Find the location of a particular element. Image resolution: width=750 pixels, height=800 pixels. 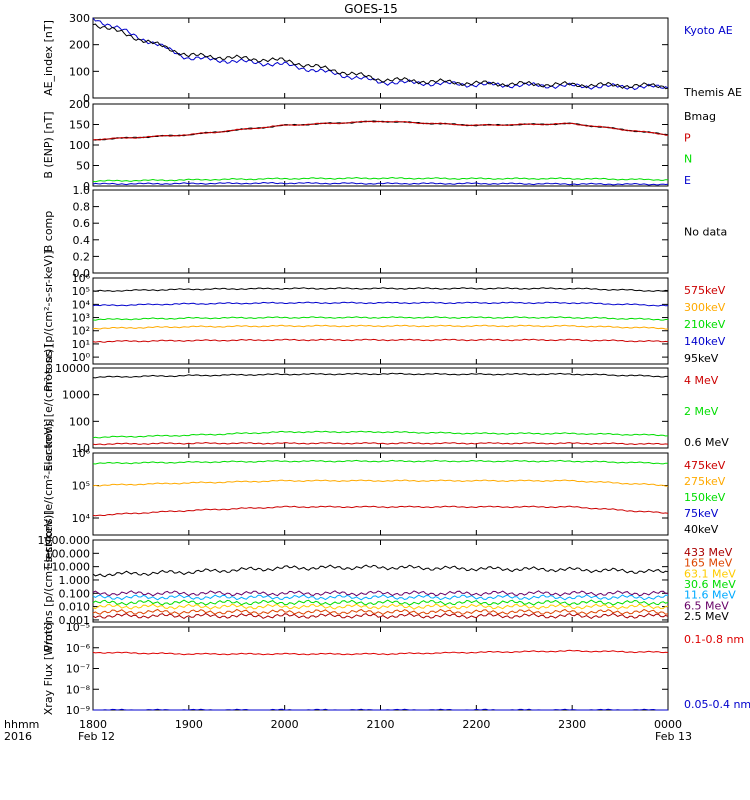

legend-kyoto-ae: Kyoto AE is located at coordinates (708, 30).